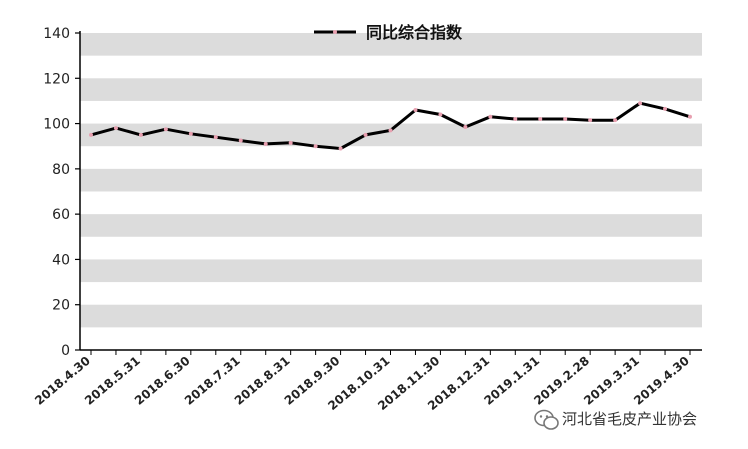 Image resolution: width=748 pixels, height=449 pixels. I want to click on legend: 同比综合指数, so click(388, 32).